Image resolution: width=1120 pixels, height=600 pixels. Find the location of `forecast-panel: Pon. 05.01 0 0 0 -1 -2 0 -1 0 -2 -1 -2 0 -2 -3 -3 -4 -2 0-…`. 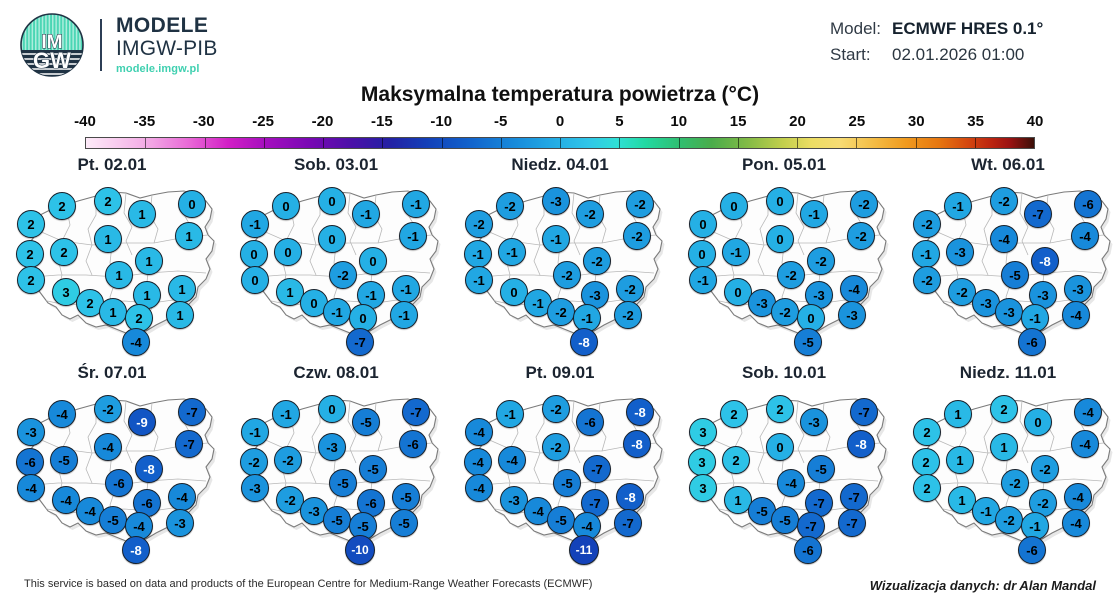

forecast-panel: Pon. 05.01 0 0 0 -1 -2 0 -1 0 -2 -1 -2 0 -2 -3 -3 -4 -2 0-… is located at coordinates (784, 259).